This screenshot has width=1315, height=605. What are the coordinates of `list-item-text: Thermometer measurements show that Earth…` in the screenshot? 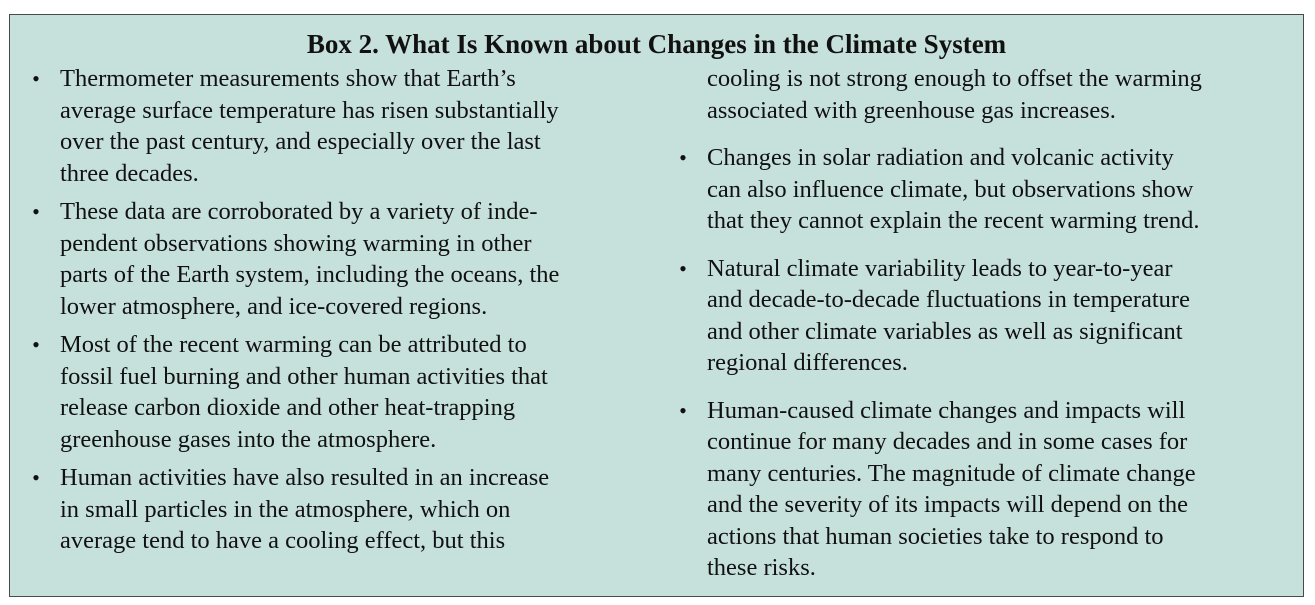 It's located at (309, 126).